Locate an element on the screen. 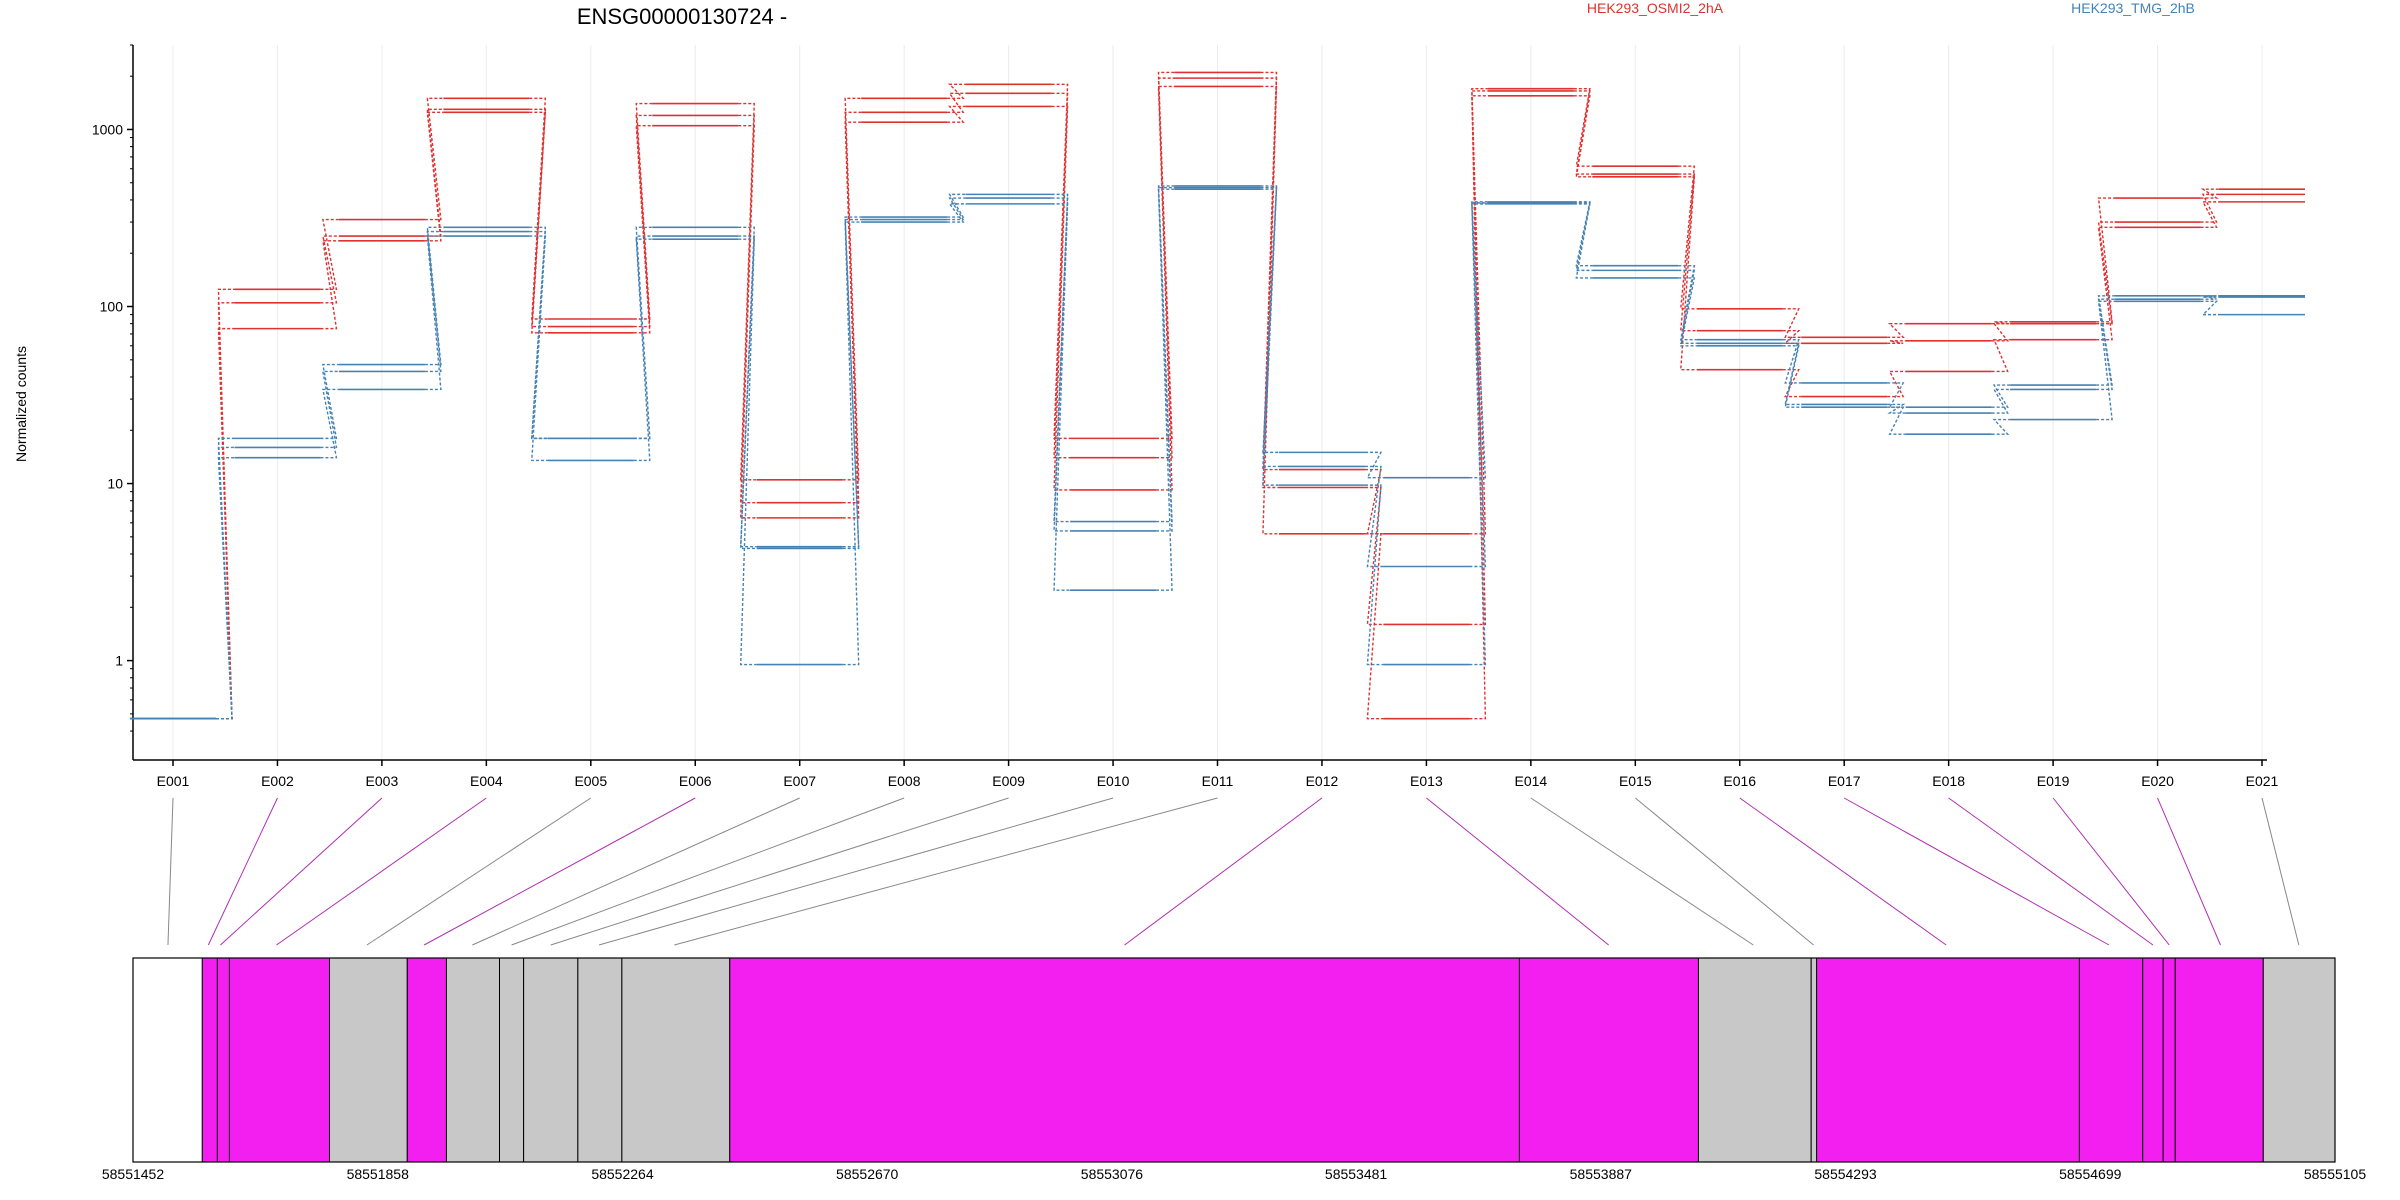  connector-E009 is located at coordinates (779, 871).